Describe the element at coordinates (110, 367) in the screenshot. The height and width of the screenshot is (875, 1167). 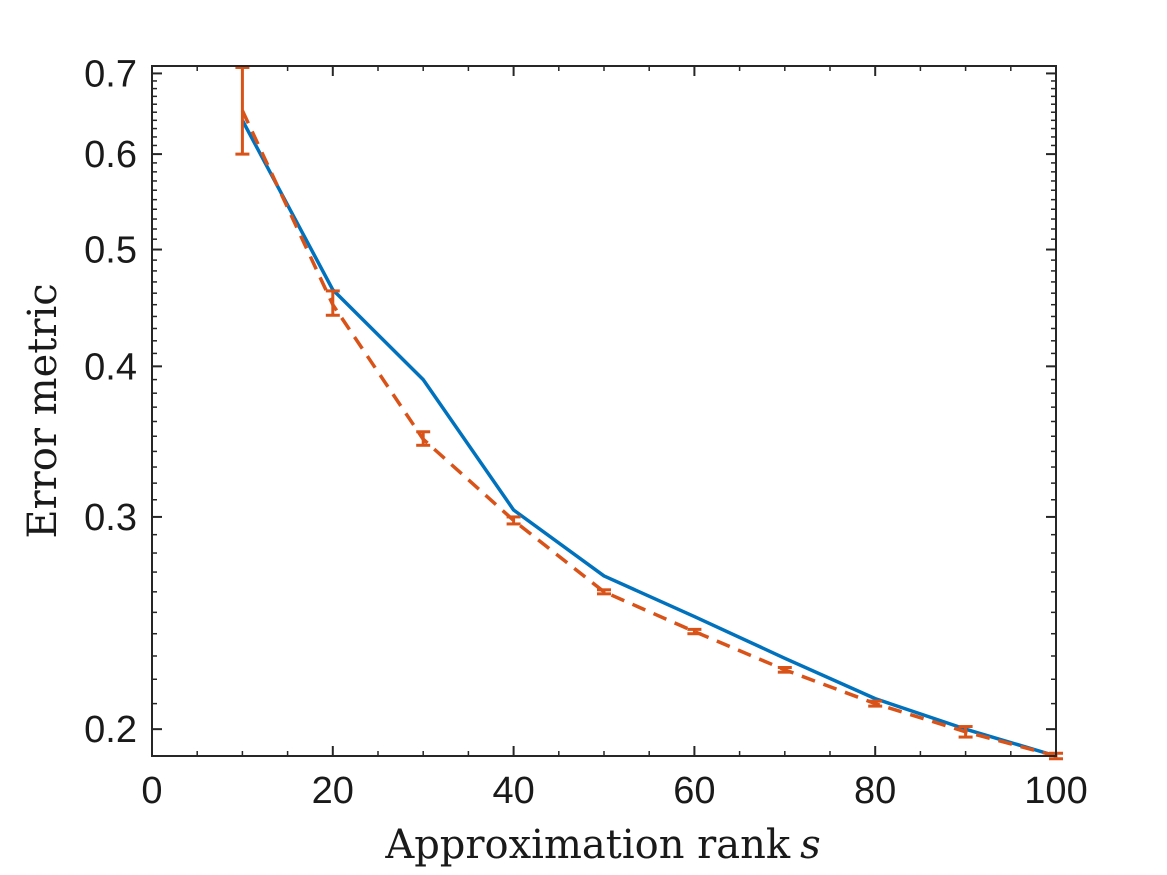
I see `y-tick-label: 0.4` at that location.